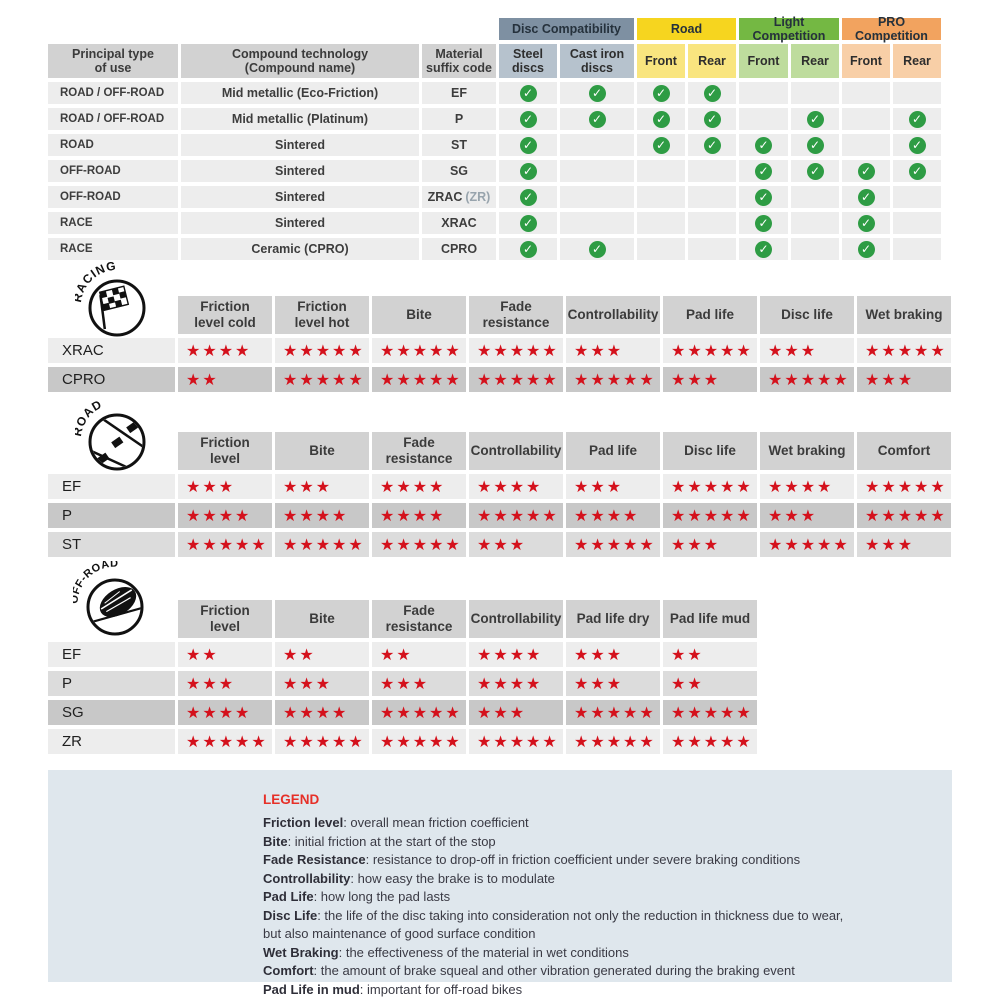  What do you see at coordinates (314, 859) in the screenshot?
I see `legend-term: Fade Resistance` at bounding box center [314, 859].